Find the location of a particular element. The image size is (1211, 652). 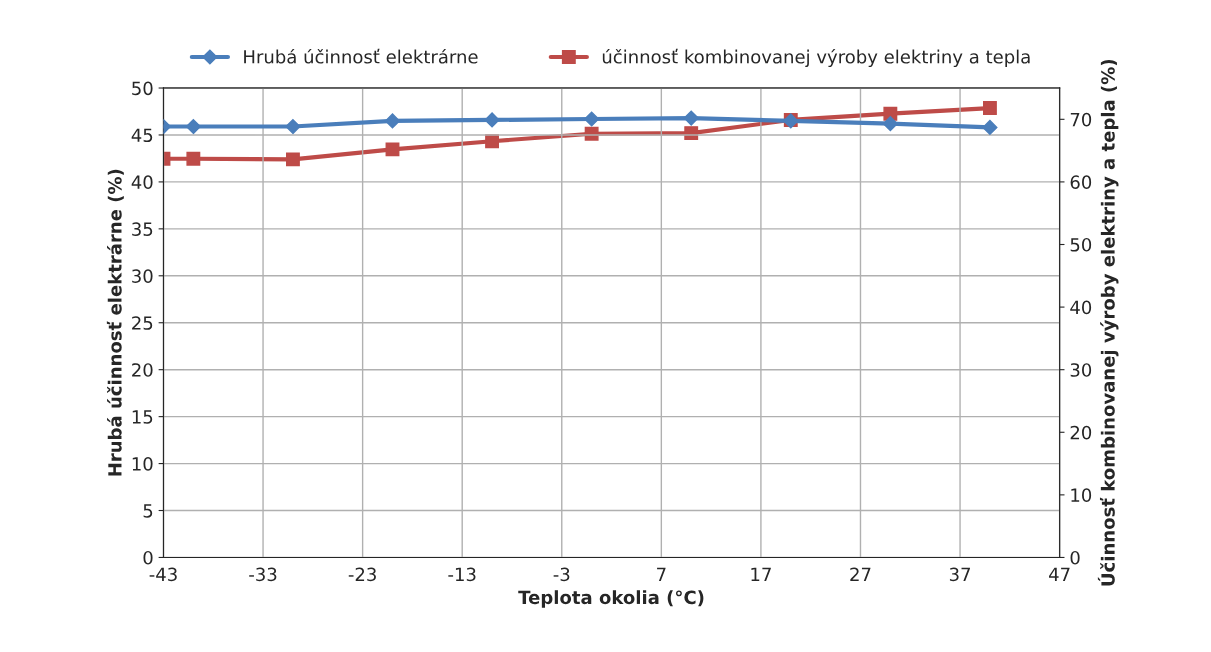

y2-tick-label: 60 is located at coordinates (1081, 182).